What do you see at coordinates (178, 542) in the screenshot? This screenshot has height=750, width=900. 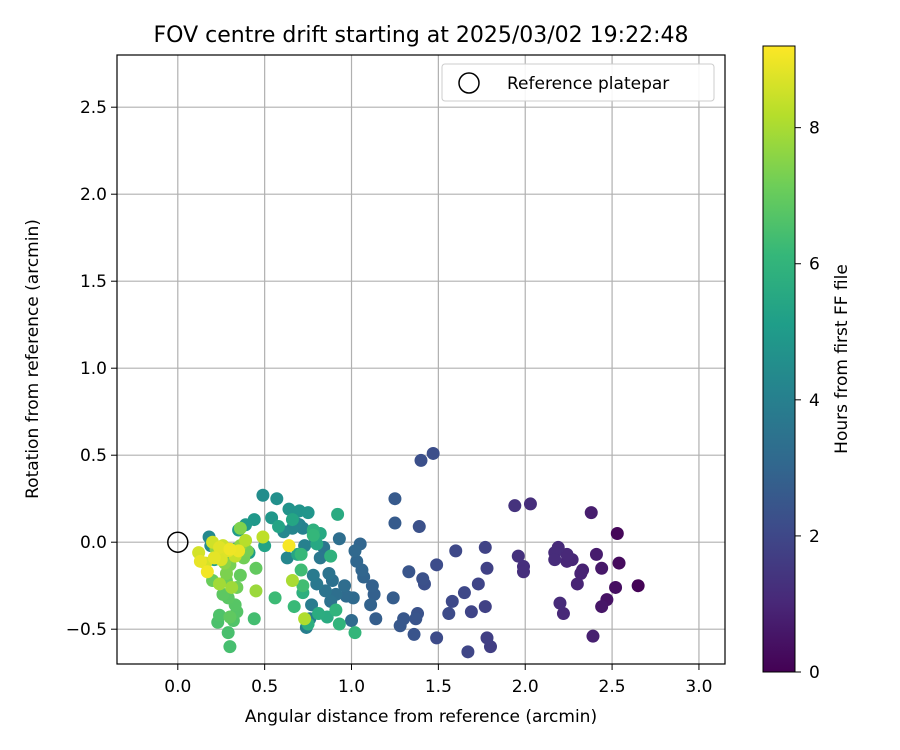 I see `reference-platepar-marker` at bounding box center [178, 542].